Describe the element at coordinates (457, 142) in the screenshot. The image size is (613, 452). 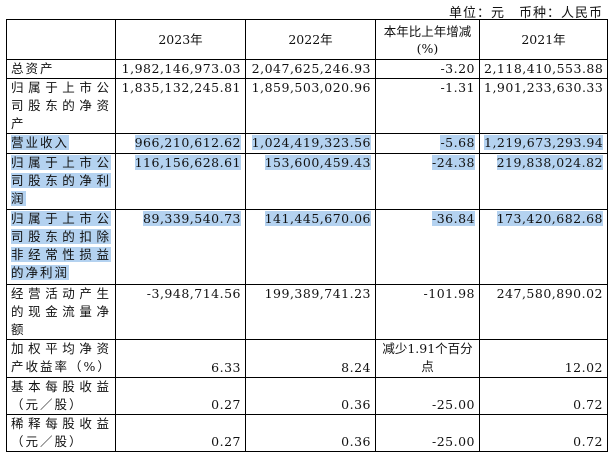
I see `value-change: -5.68` at that location.